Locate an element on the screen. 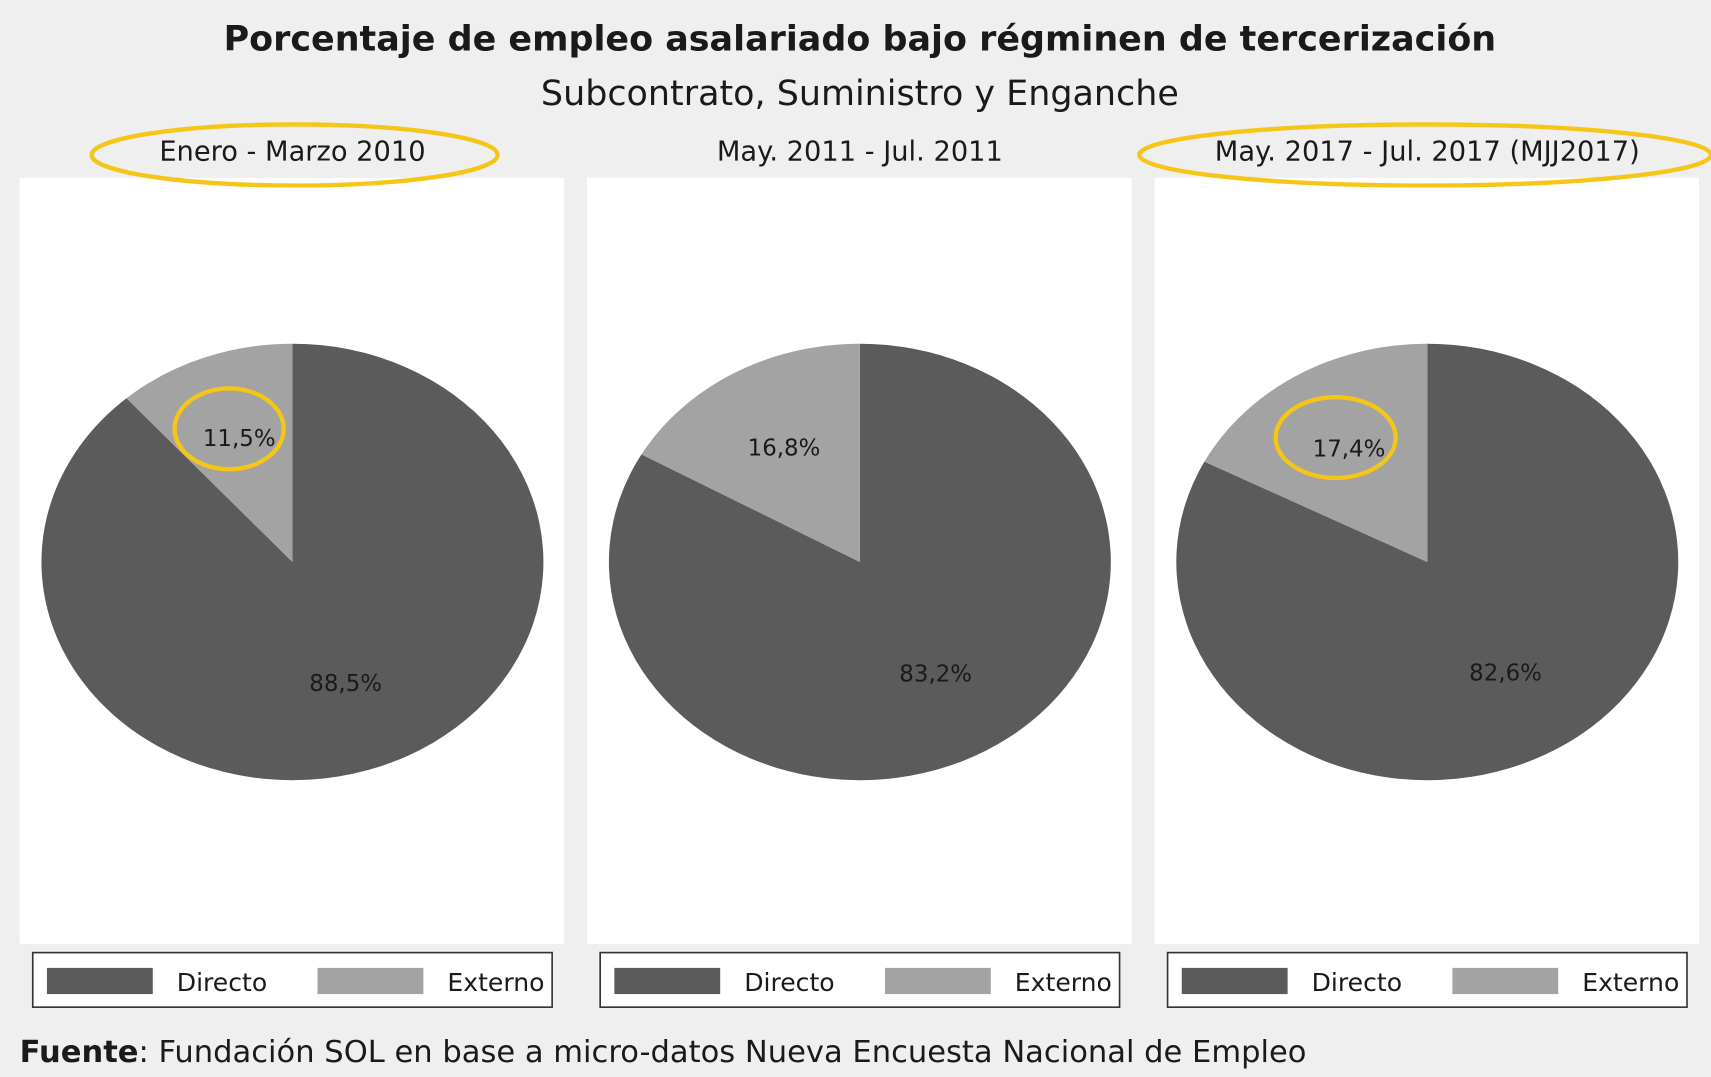 This screenshot has width=1711, height=1077. panel-title: May. 2011 - Jul. 2011 is located at coordinates (860, 151).